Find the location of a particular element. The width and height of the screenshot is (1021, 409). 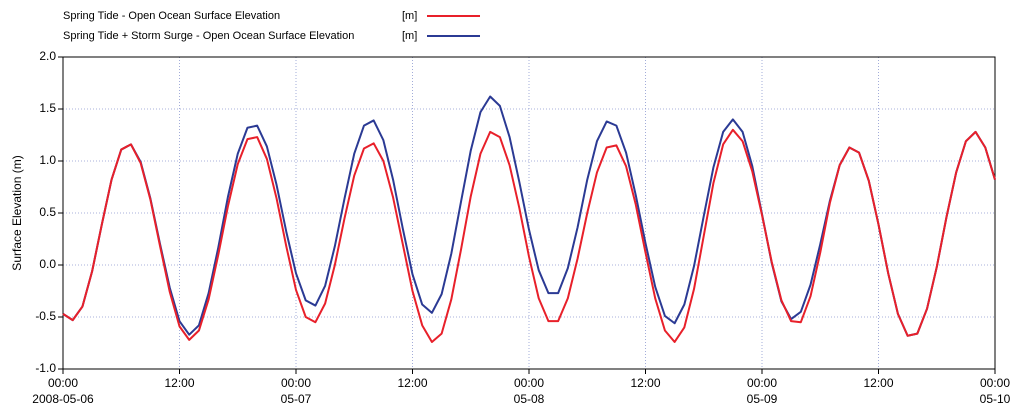

y-tick-label: -1.0 is located at coordinates (45, 368).